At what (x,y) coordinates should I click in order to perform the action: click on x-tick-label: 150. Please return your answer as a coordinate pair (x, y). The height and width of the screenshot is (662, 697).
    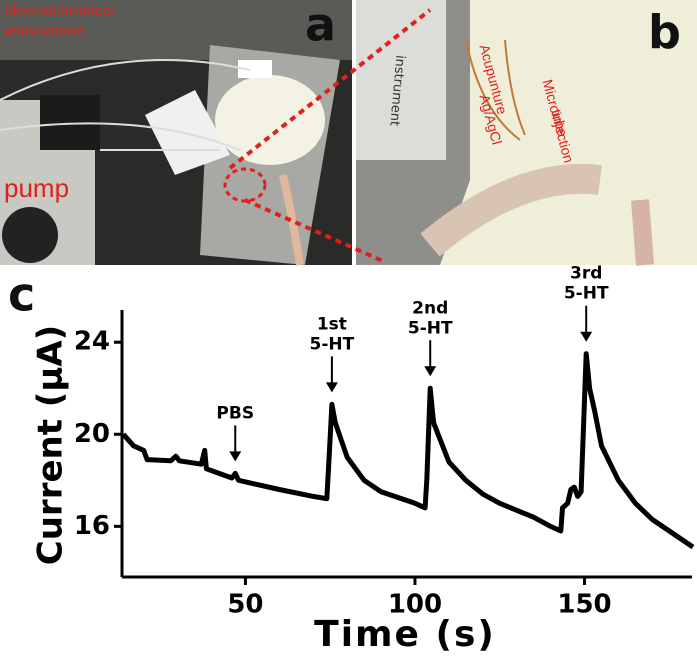
    Looking at the image, I should click on (584, 605).